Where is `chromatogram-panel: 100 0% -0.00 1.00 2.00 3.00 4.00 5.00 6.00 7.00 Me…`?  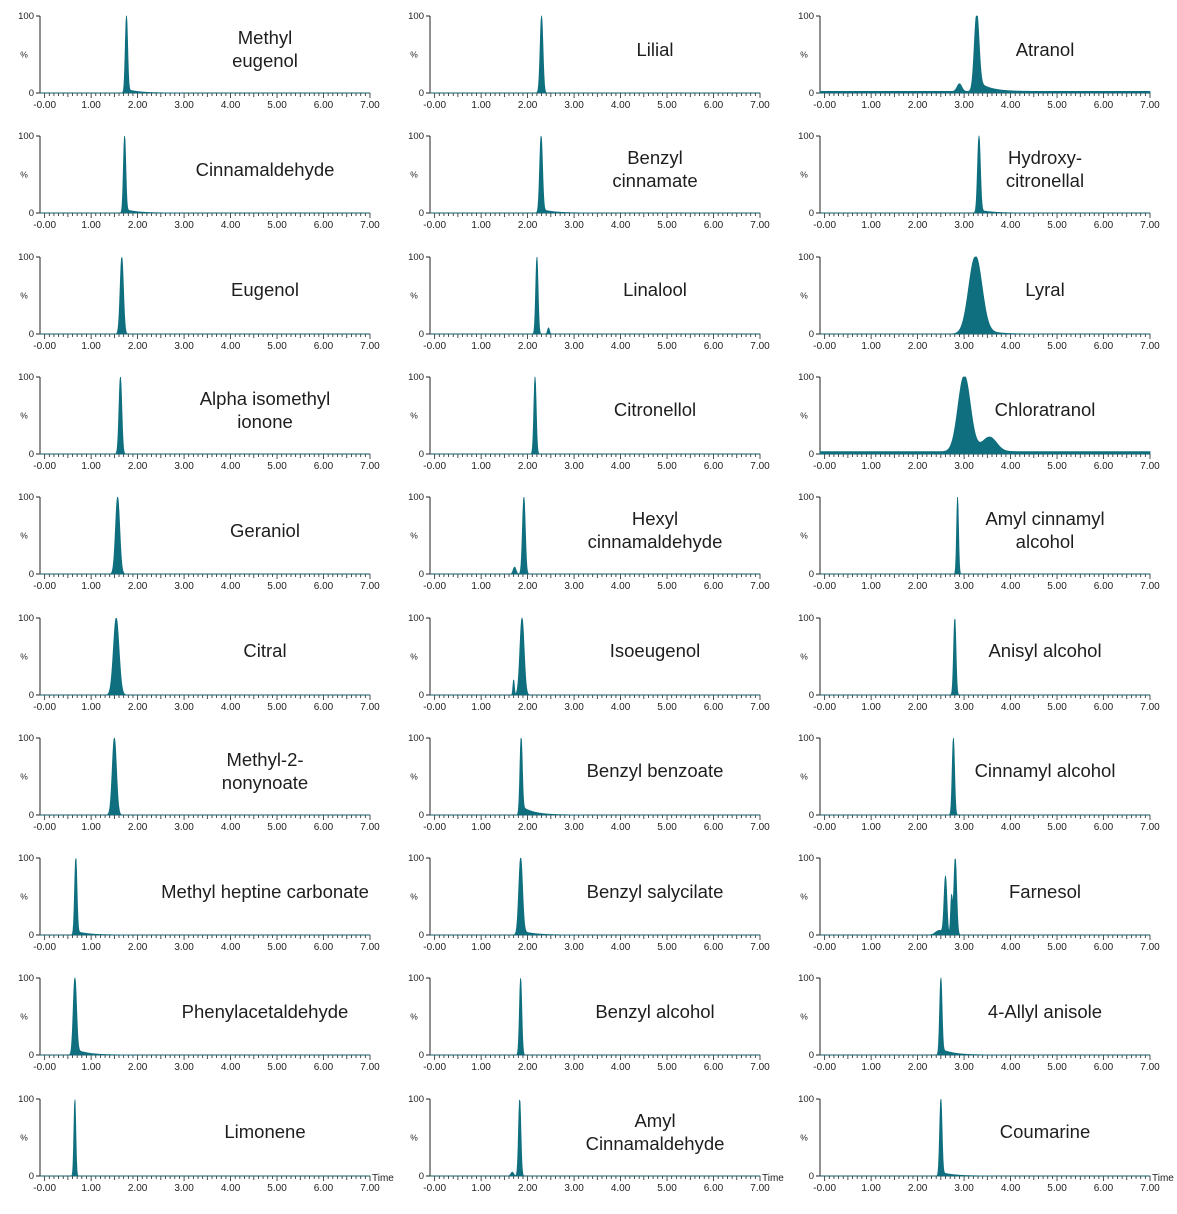 chromatogram-panel: 100 0% -0.00 1.00 2.00 3.00 4.00 5.00 6.00 7.00 Me… is located at coordinates (194, 910).